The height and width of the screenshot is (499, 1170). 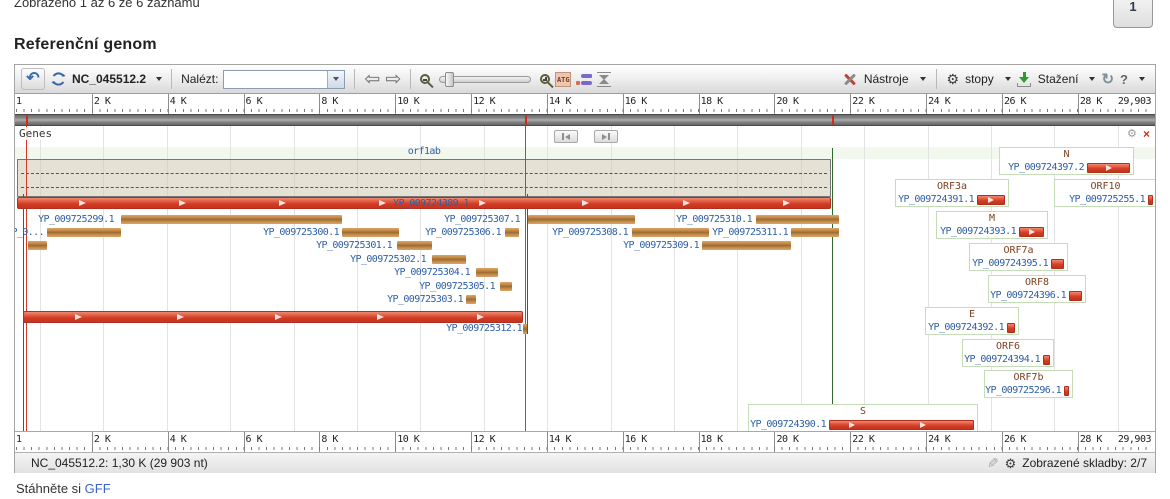 I want to click on refresh-icon: ↻, so click(x=1108, y=79).